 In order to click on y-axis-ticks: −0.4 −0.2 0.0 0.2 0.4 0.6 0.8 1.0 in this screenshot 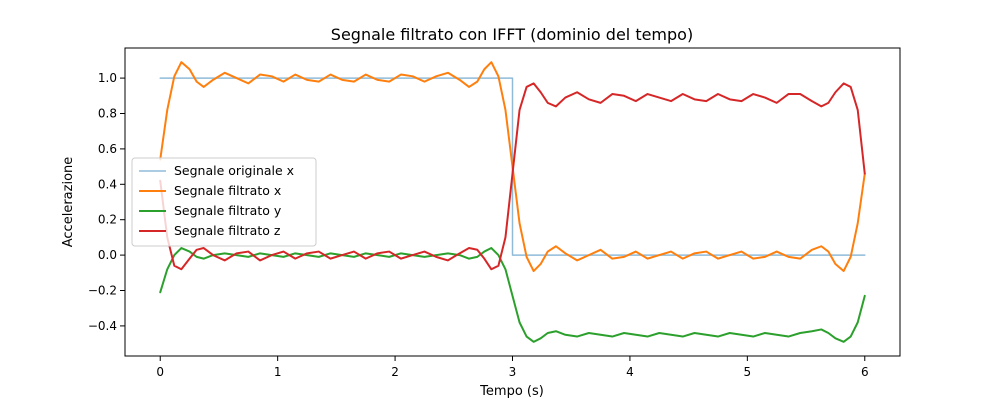, I will do `click(106, 202)`.